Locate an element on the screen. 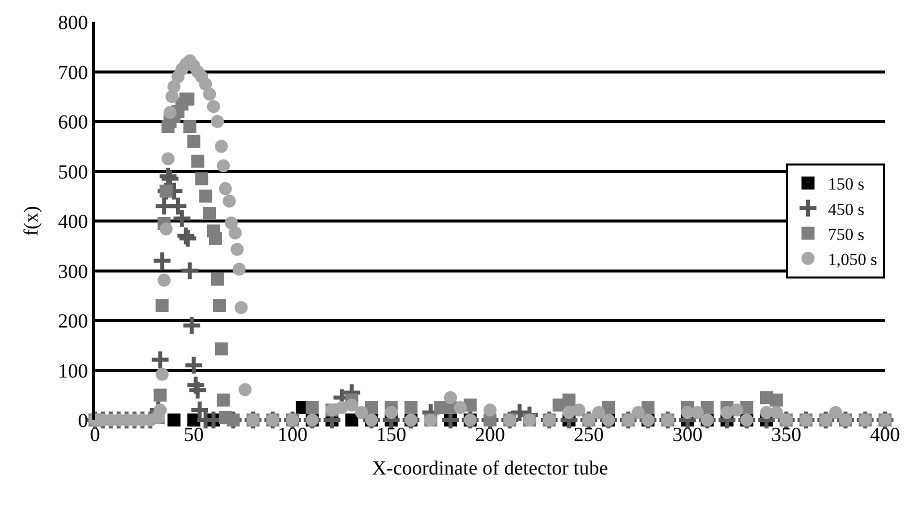 This screenshot has width=912, height=510. y-tick-label: 200 is located at coordinates (73, 321).